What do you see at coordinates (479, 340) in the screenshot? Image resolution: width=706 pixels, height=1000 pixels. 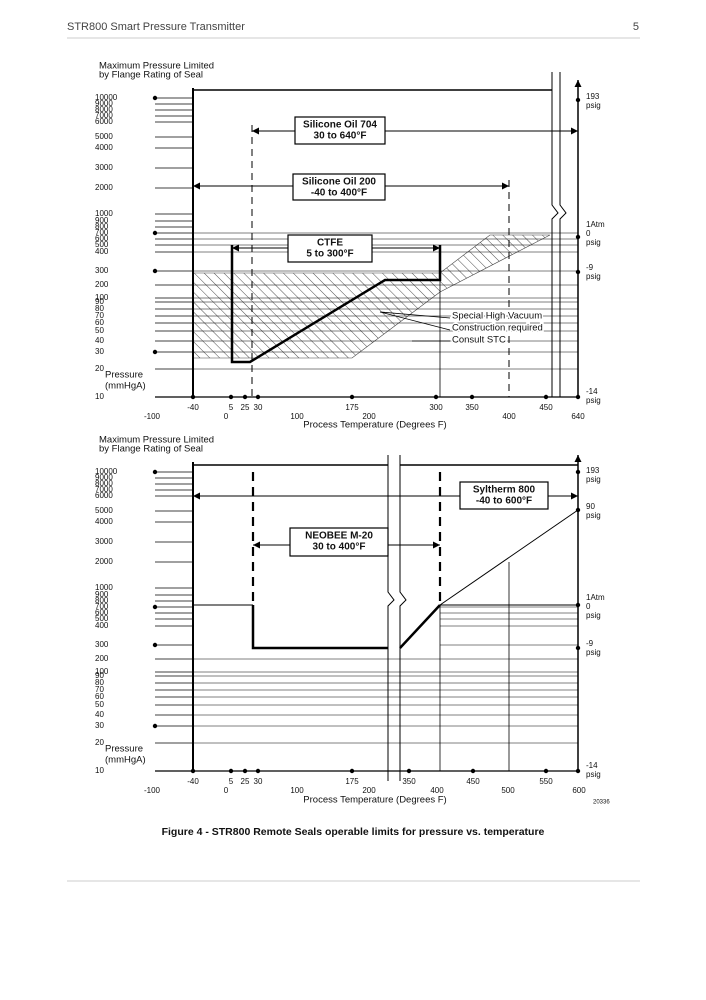 I see `note: Consult STC` at bounding box center [479, 340].